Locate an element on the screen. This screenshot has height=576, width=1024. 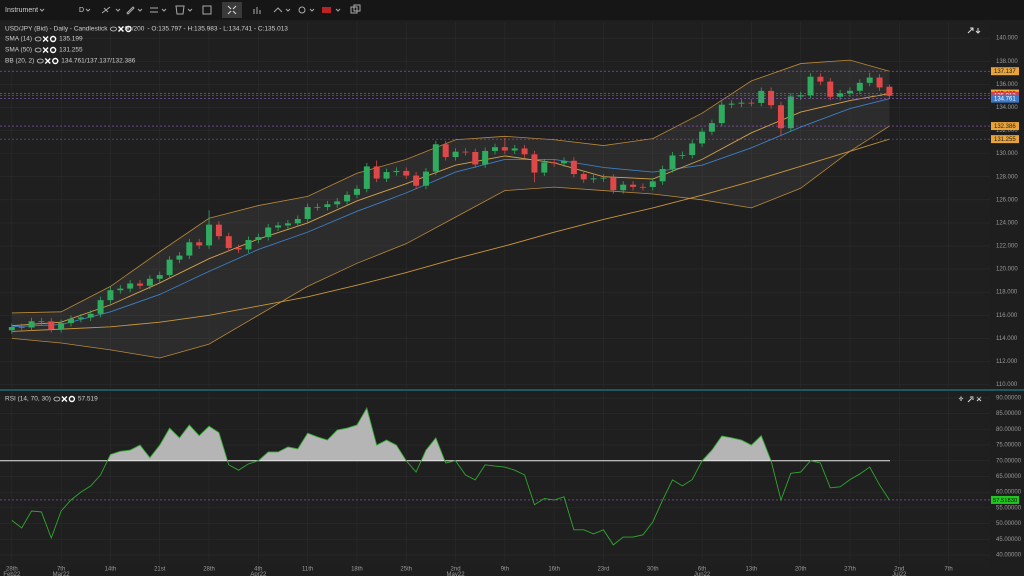
toolbar is located at coordinates (512, 10).